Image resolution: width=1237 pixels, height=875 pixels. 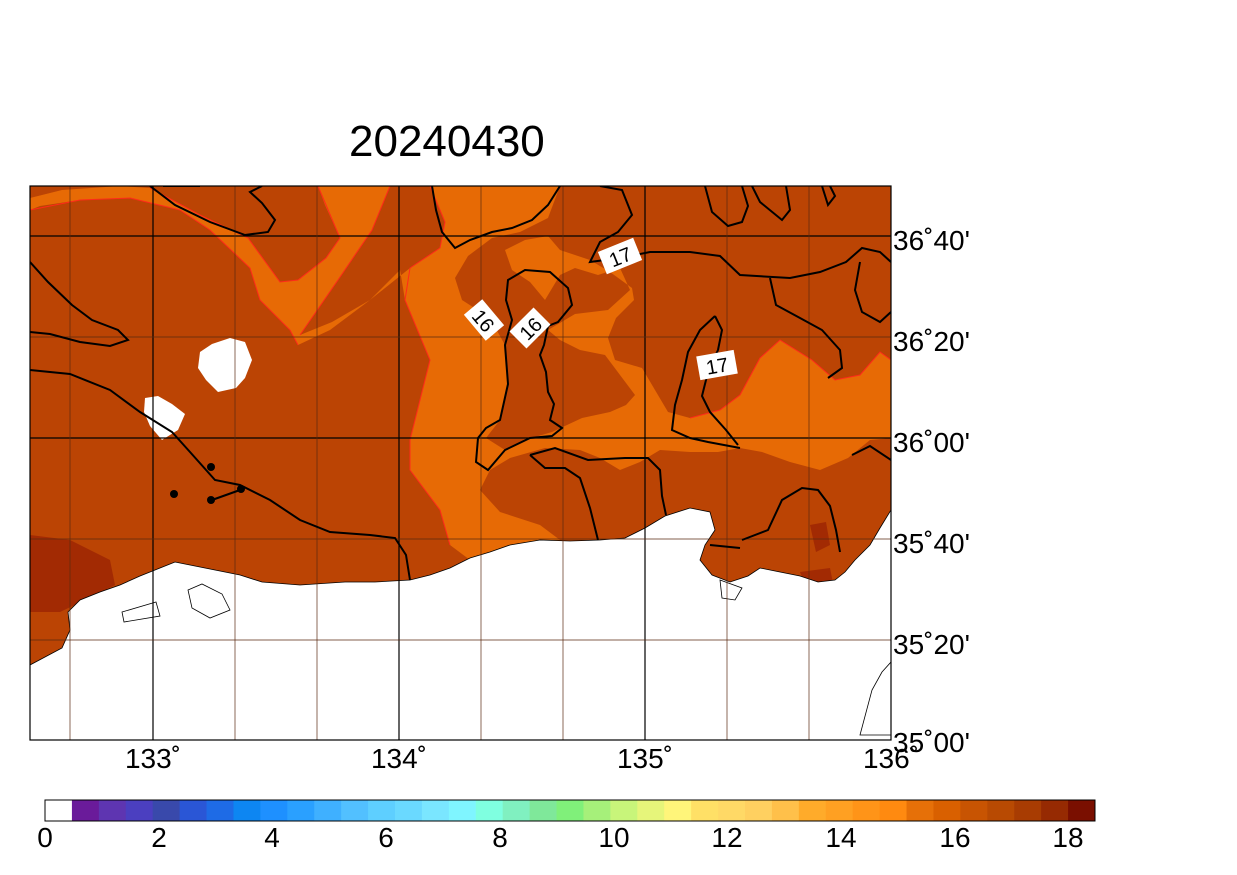 What do you see at coordinates (207, 483) in the screenshot?
I see `station-markers` at bounding box center [207, 483].